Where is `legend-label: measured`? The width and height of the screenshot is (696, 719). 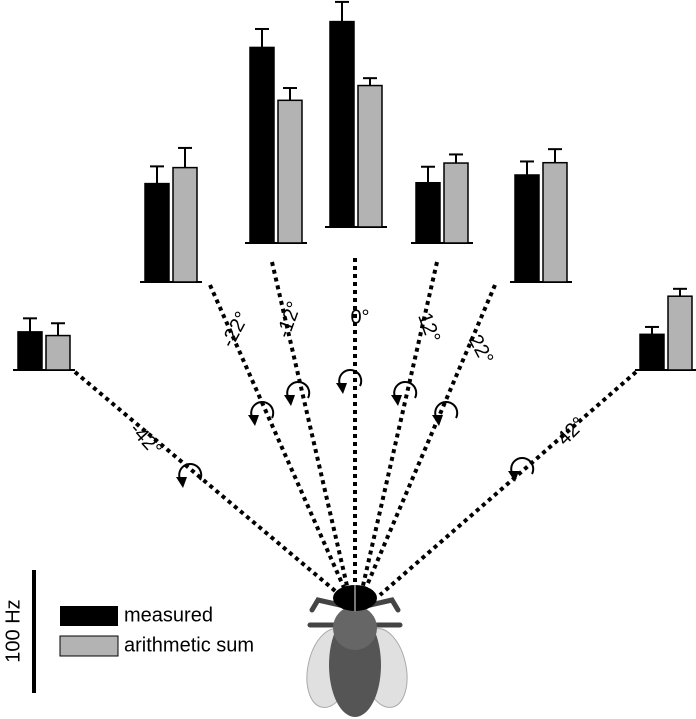
legend-label: measured is located at coordinates (168, 615).